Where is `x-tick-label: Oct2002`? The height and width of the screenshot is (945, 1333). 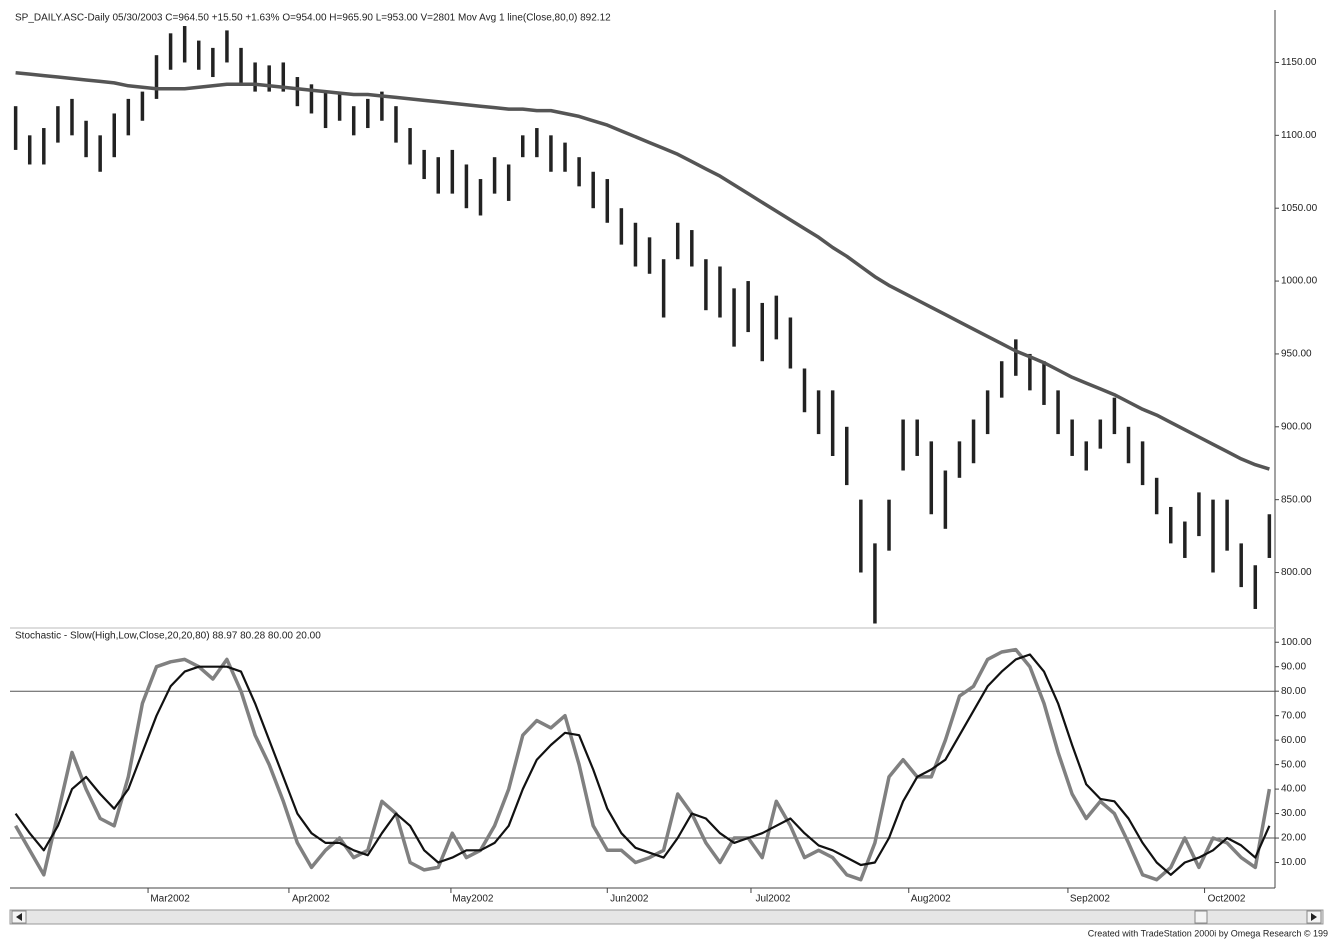 x-tick-label: Oct2002 is located at coordinates (1227, 899).